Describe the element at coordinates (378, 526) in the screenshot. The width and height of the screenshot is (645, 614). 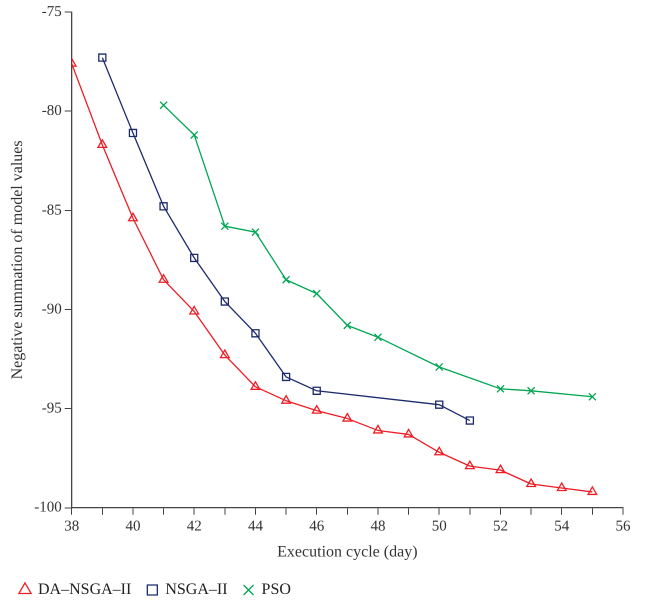
I see `x-tick-label: 48` at that location.